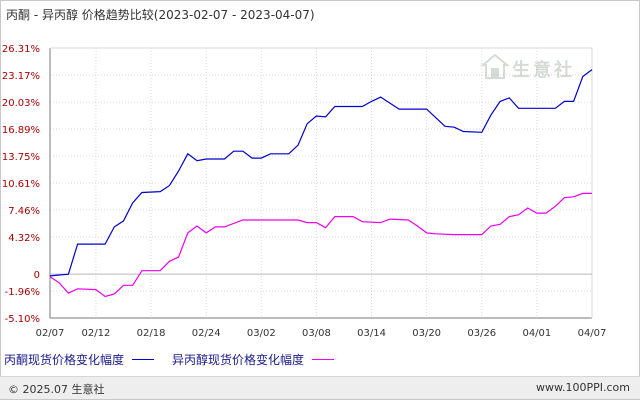 The height and width of the screenshot is (400, 640). What do you see at coordinates (24, 211) in the screenshot?
I see `y-tick-label: 7.46%` at bounding box center [24, 211].